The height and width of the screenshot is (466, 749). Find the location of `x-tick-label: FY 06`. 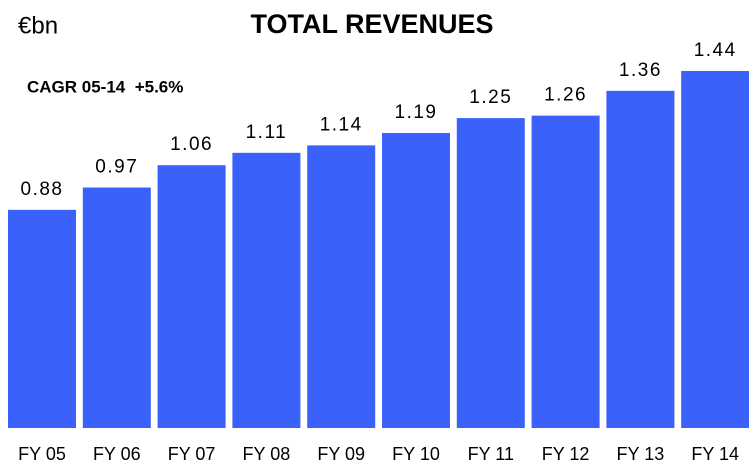

x-tick-label: FY 06 is located at coordinates (117, 454).